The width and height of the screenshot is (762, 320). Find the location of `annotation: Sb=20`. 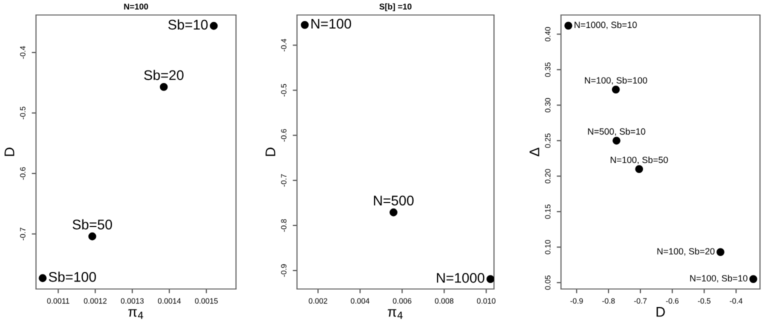

annotation: Sb=20 is located at coordinates (164, 75).